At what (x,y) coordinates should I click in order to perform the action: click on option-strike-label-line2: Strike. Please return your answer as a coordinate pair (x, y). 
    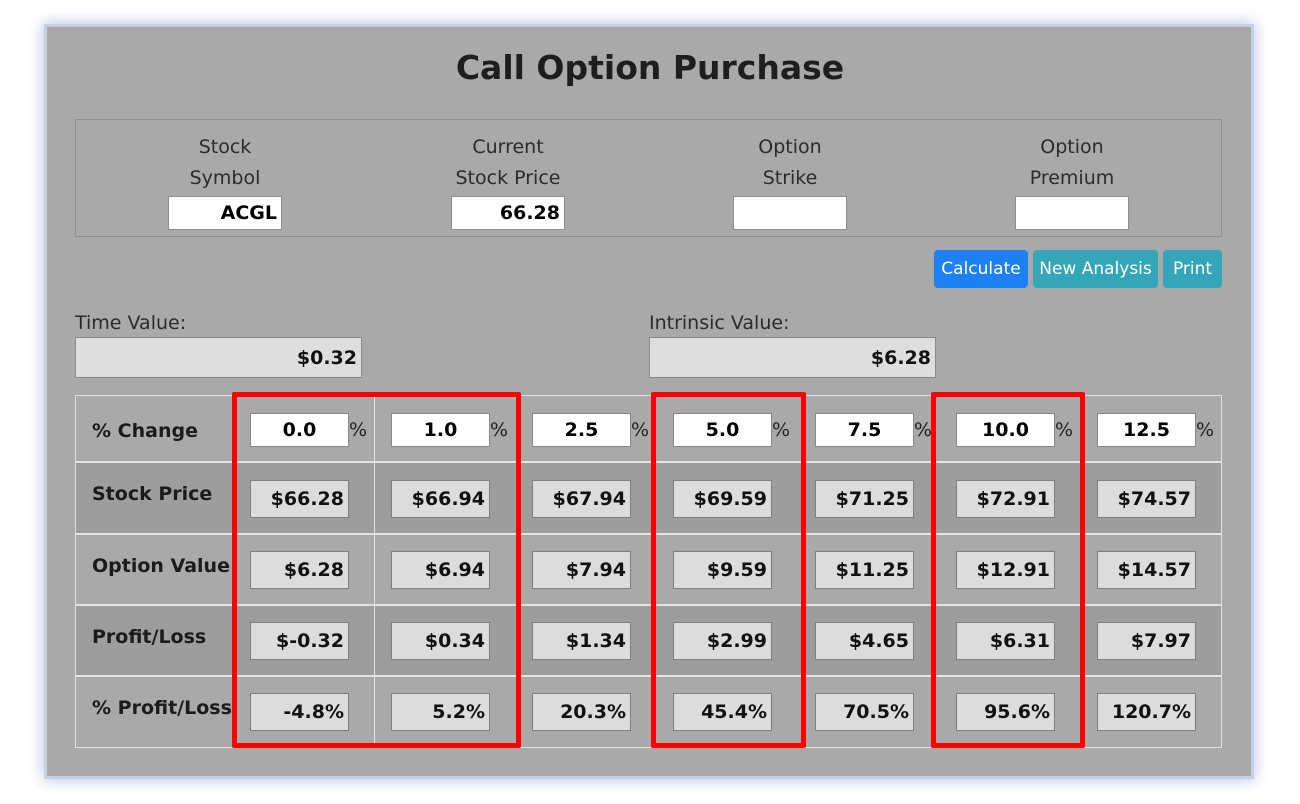
    Looking at the image, I should click on (790, 178).